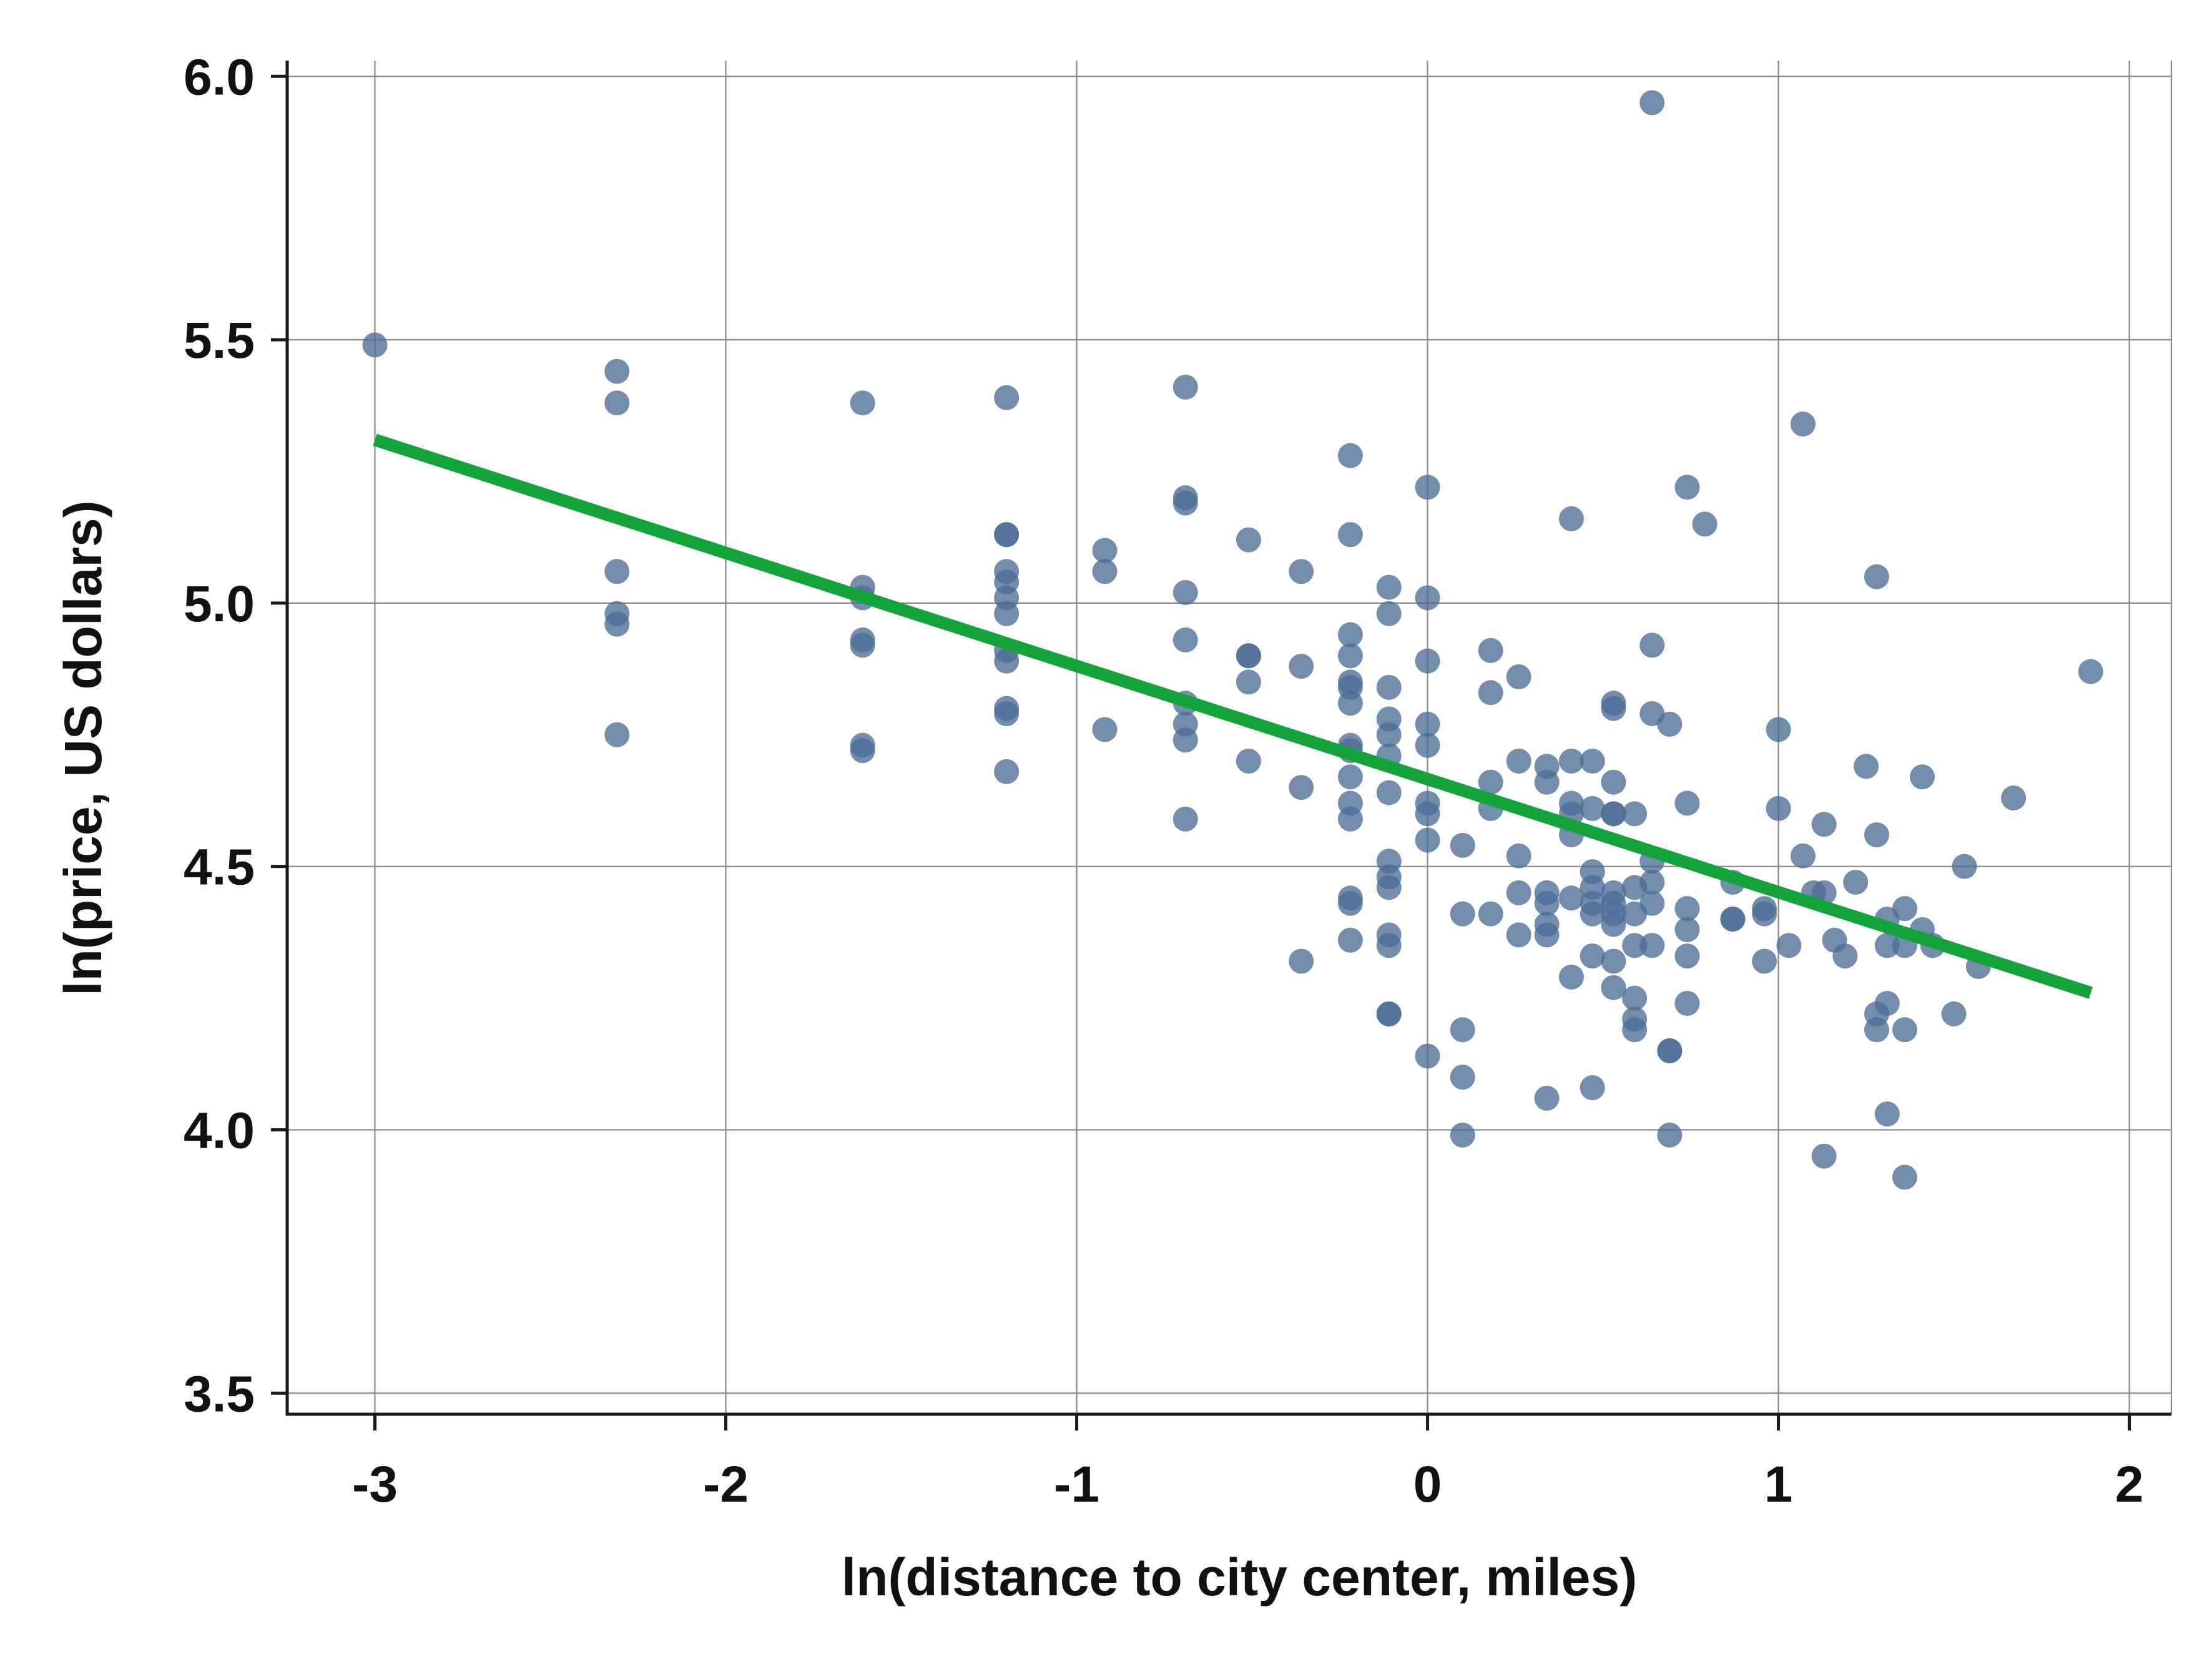  What do you see at coordinates (2129, 1484) in the screenshot?
I see `x-tick-label: 2` at bounding box center [2129, 1484].